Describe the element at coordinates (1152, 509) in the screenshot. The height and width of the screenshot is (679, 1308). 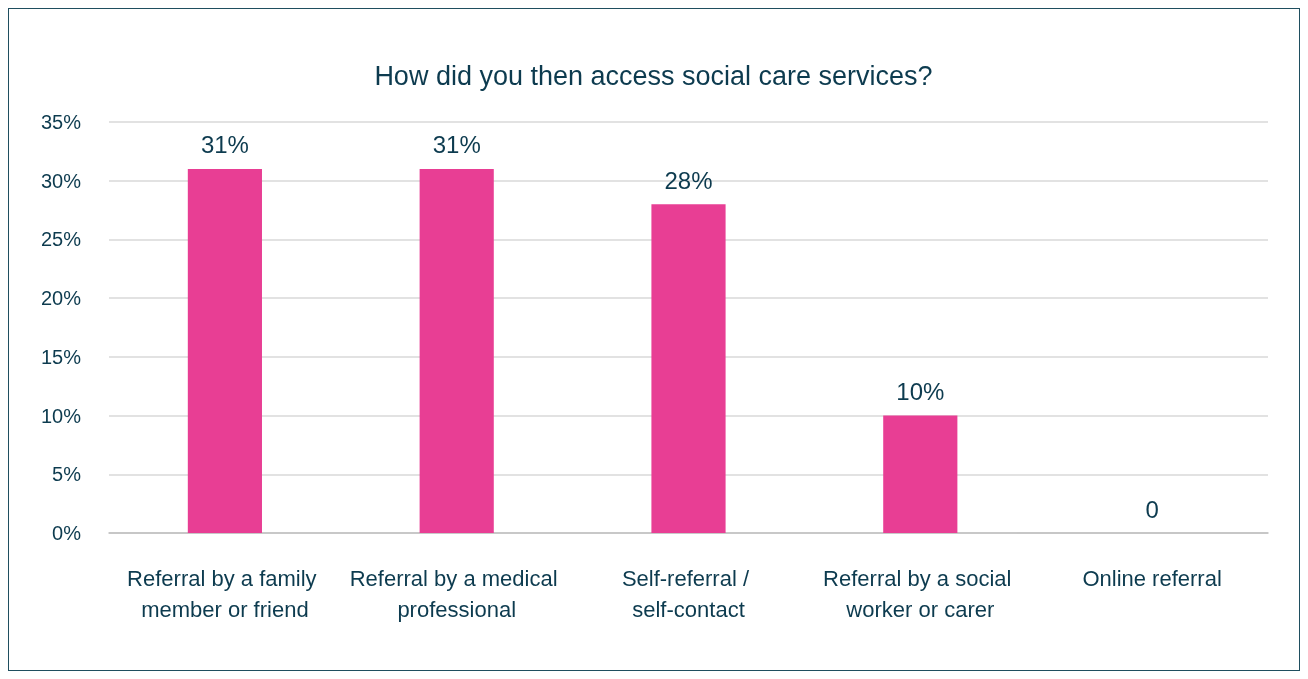
I see `data-label: 0` at that location.